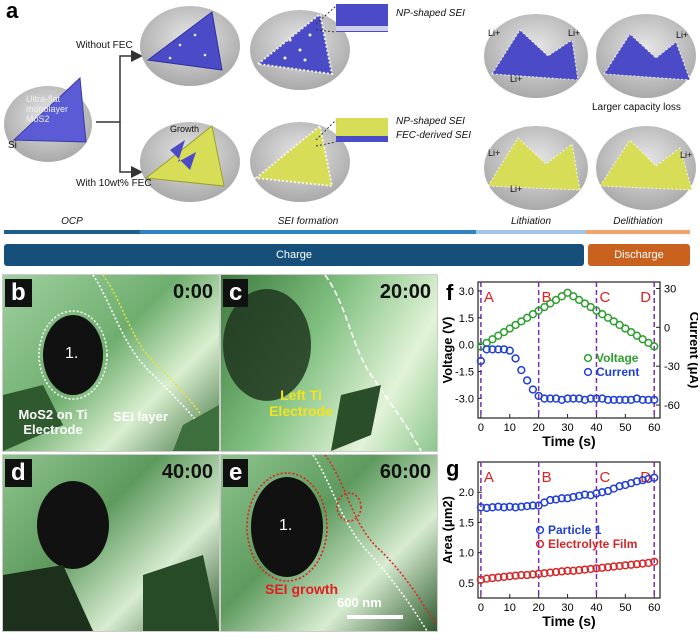 Image resolution: width=700 pixels, height=642 pixels. What do you see at coordinates (450, 292) in the screenshot?
I see `panel-f-letter: f` at bounding box center [450, 292].